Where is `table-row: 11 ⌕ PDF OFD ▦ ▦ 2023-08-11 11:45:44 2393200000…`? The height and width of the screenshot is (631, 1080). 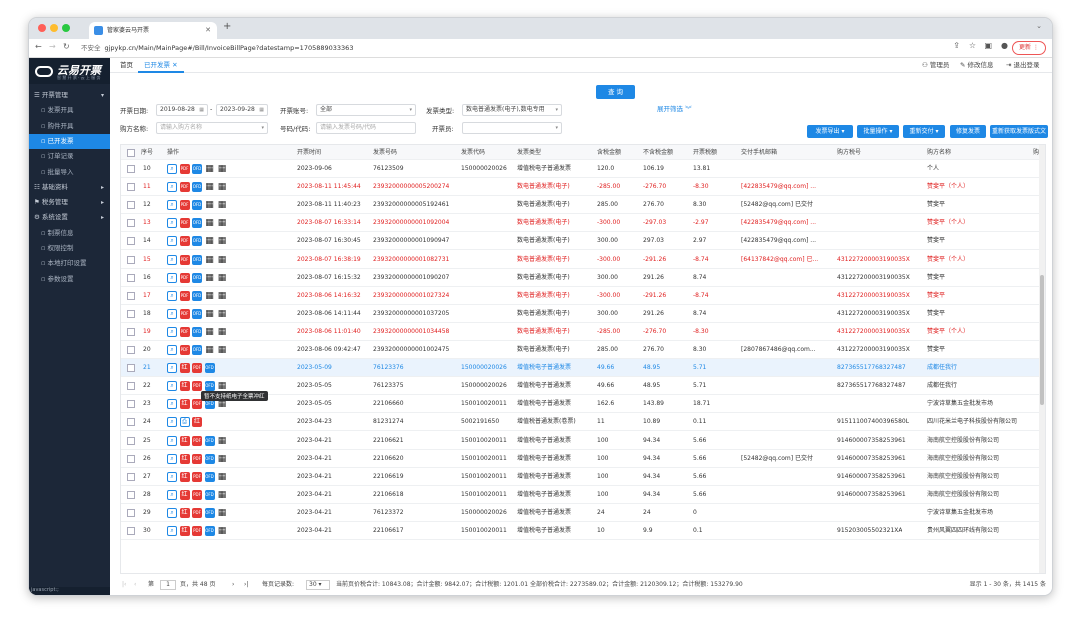
table-row: 11 ⌕ PDF OFD ▦ ▦ 2023-08-11 11:45:44 2393200000… is located at coordinates (583, 187).